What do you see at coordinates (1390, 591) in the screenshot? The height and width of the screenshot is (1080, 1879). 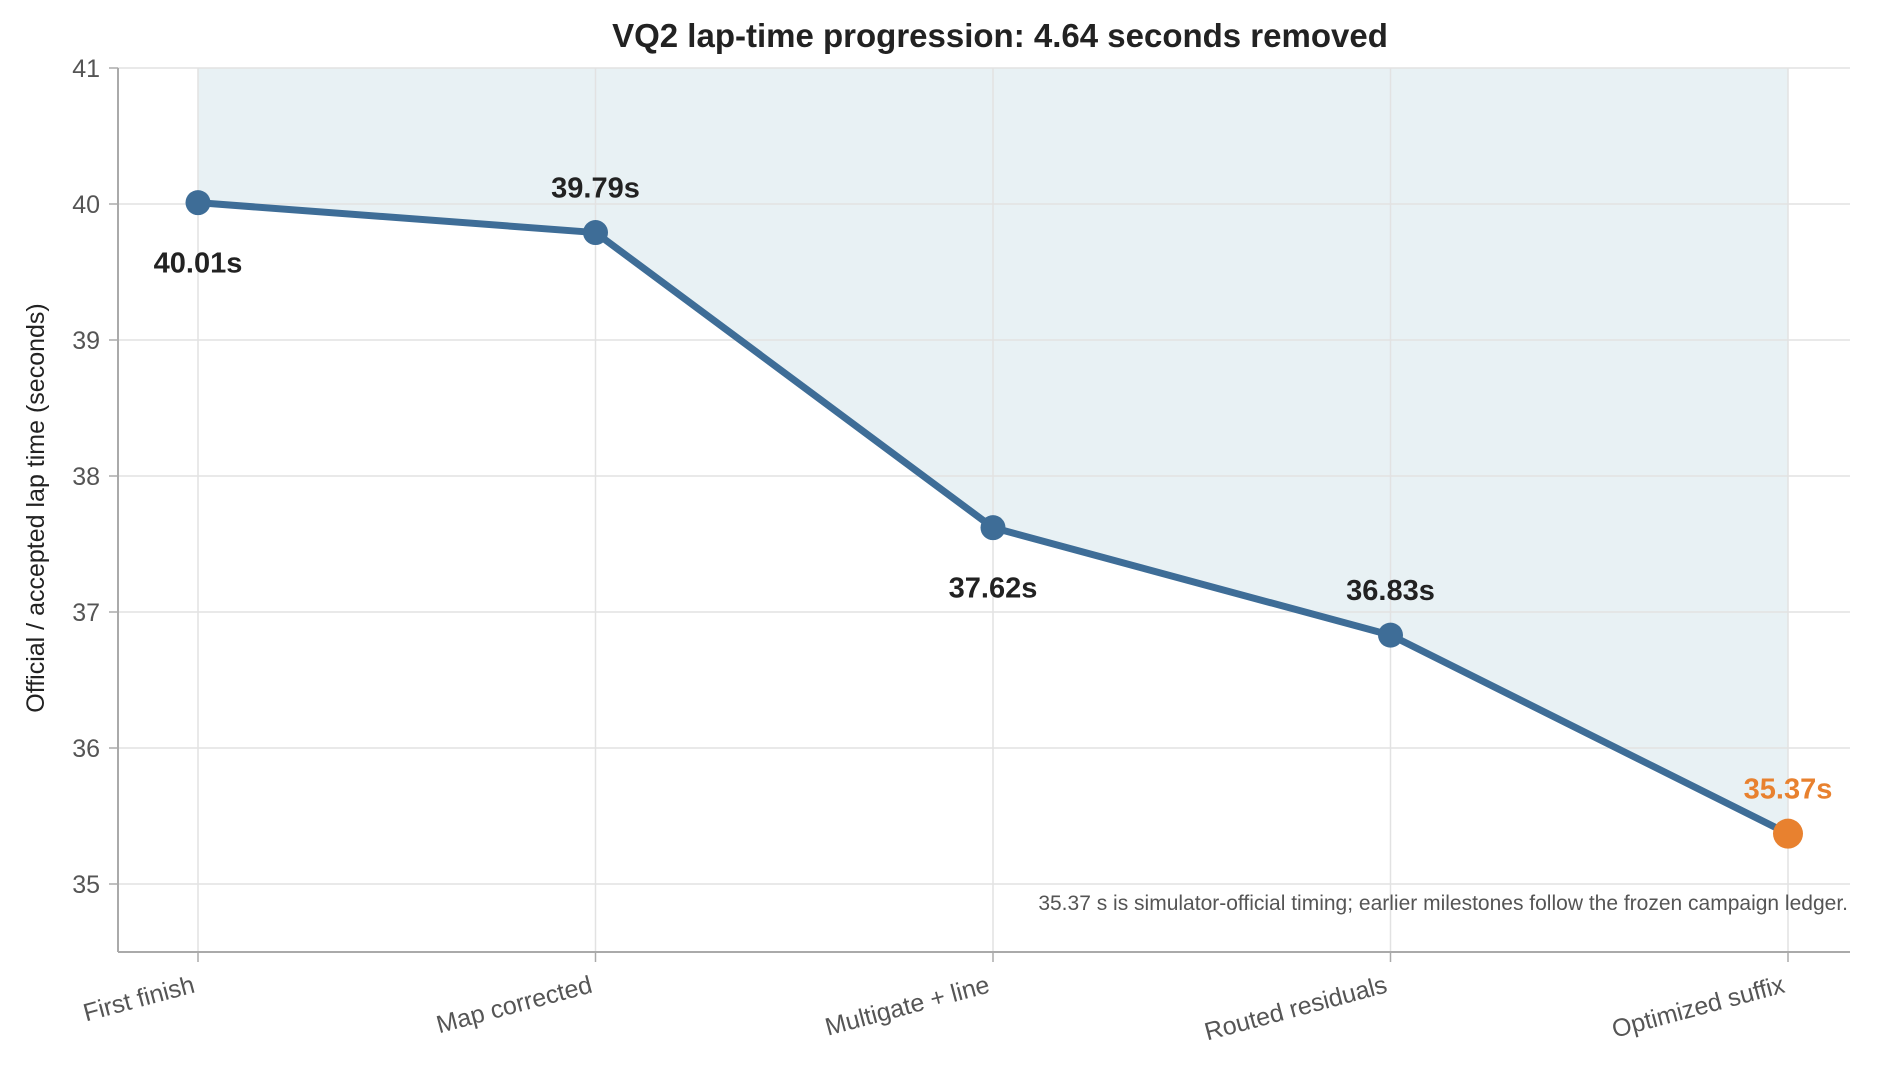 I see `data-label: 36.83s` at bounding box center [1390, 591].